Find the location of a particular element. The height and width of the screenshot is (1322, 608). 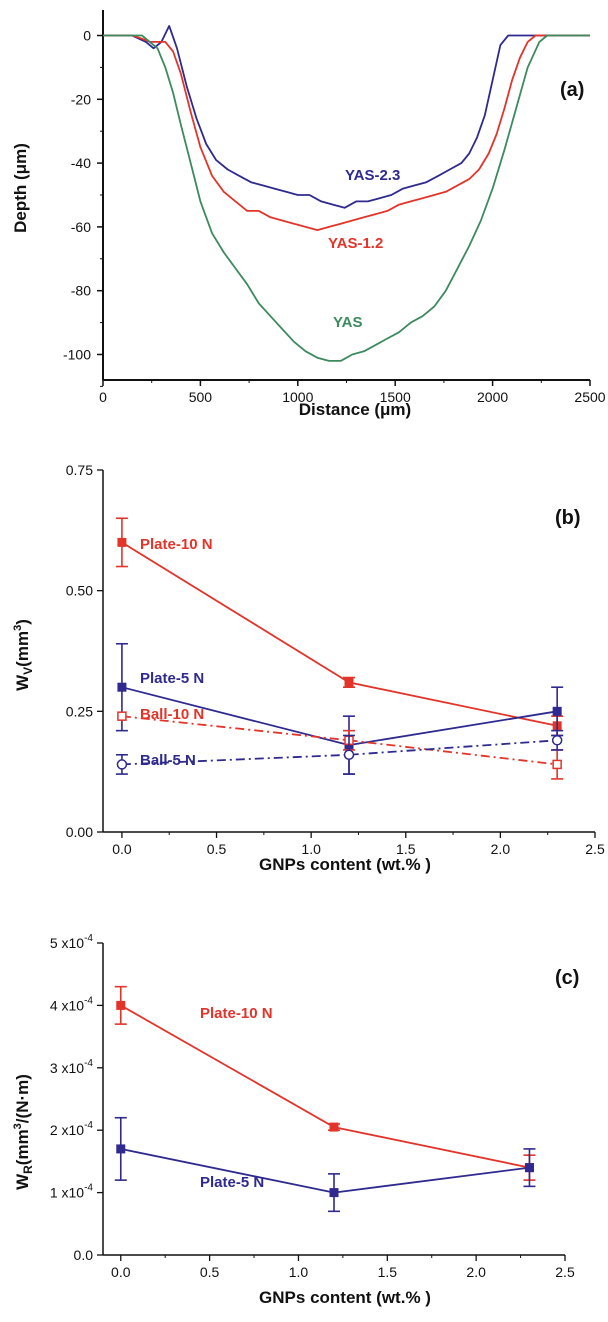

series-label-yas-1.2: YAS-1.2 is located at coordinates (355, 243).